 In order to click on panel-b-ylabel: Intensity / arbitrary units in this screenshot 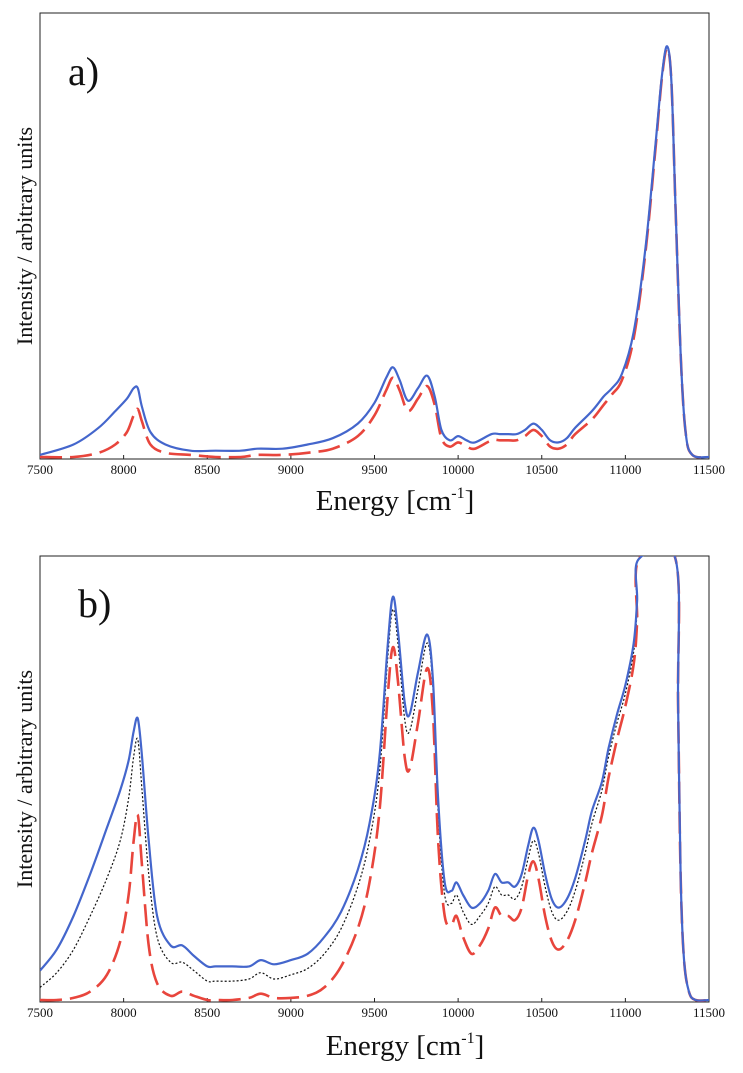, I will do `click(24, 779)`.